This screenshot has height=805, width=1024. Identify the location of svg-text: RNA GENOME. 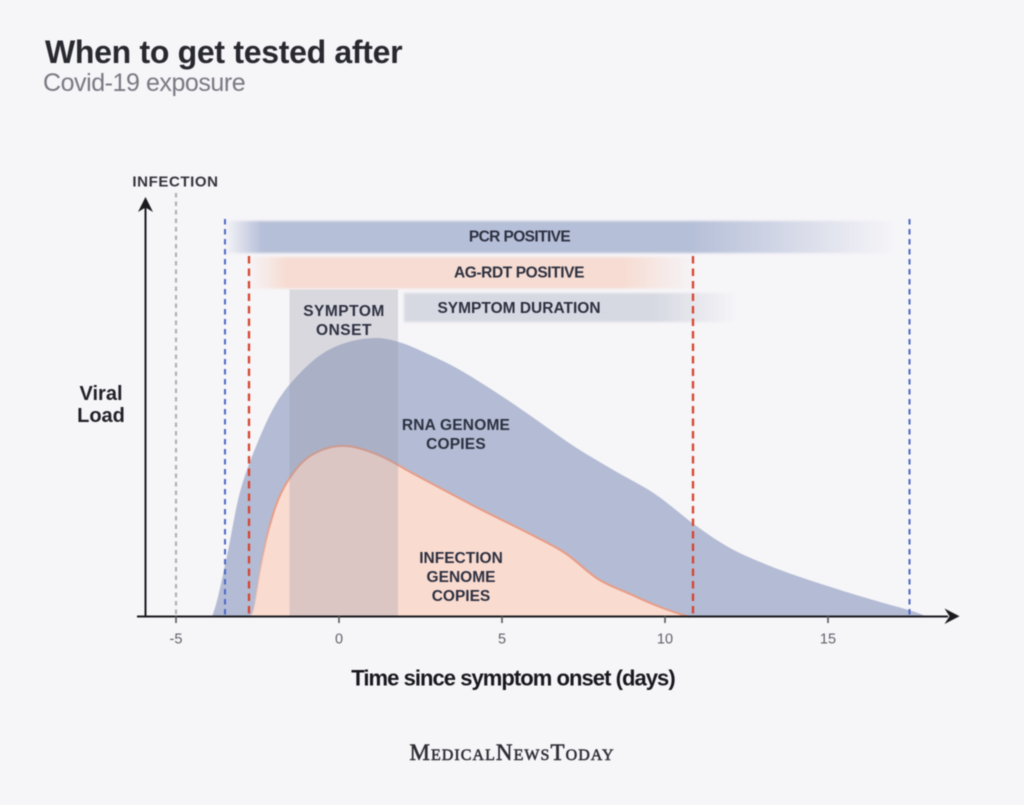
(456, 425).